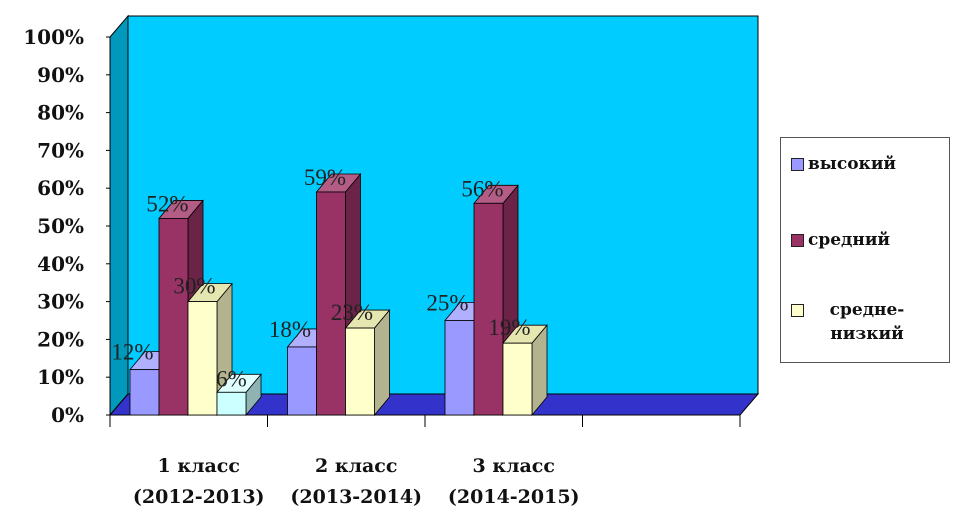 Image resolution: width=957 pixels, height=512 pixels. What do you see at coordinates (352, 312) in the screenshot?
I see `data-label: 23%` at bounding box center [352, 312].